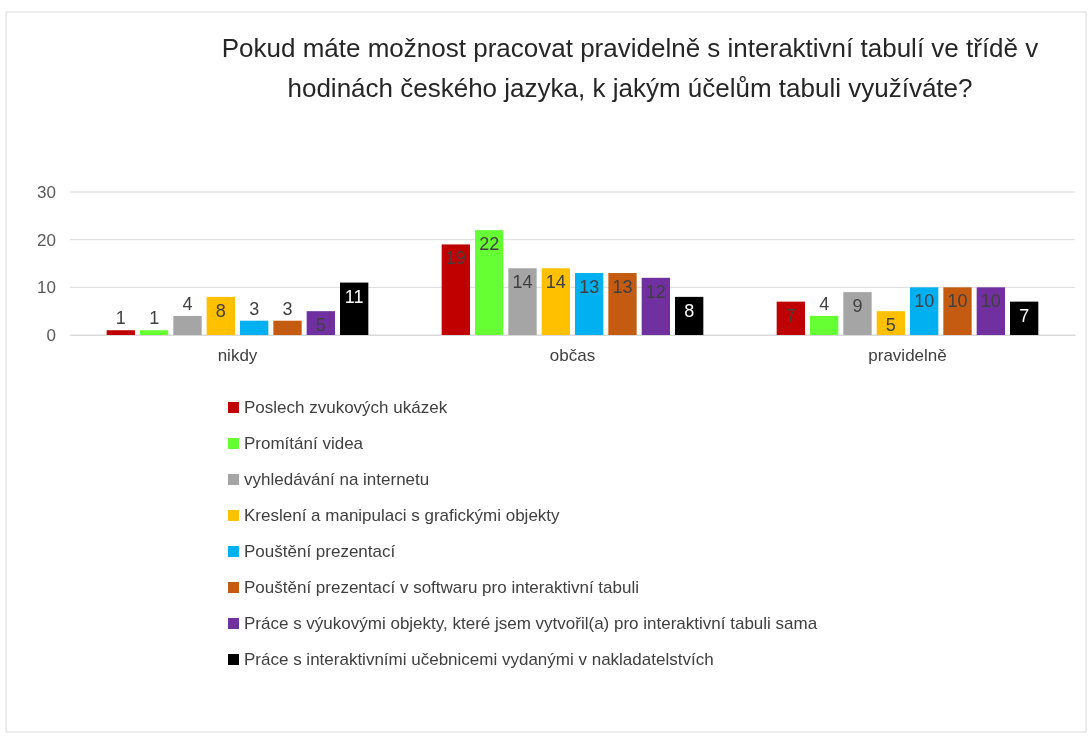 This screenshot has height=736, width=1092. Describe the element at coordinates (320, 551) in the screenshot. I see `legend-label: Pouštění prezentací` at that location.